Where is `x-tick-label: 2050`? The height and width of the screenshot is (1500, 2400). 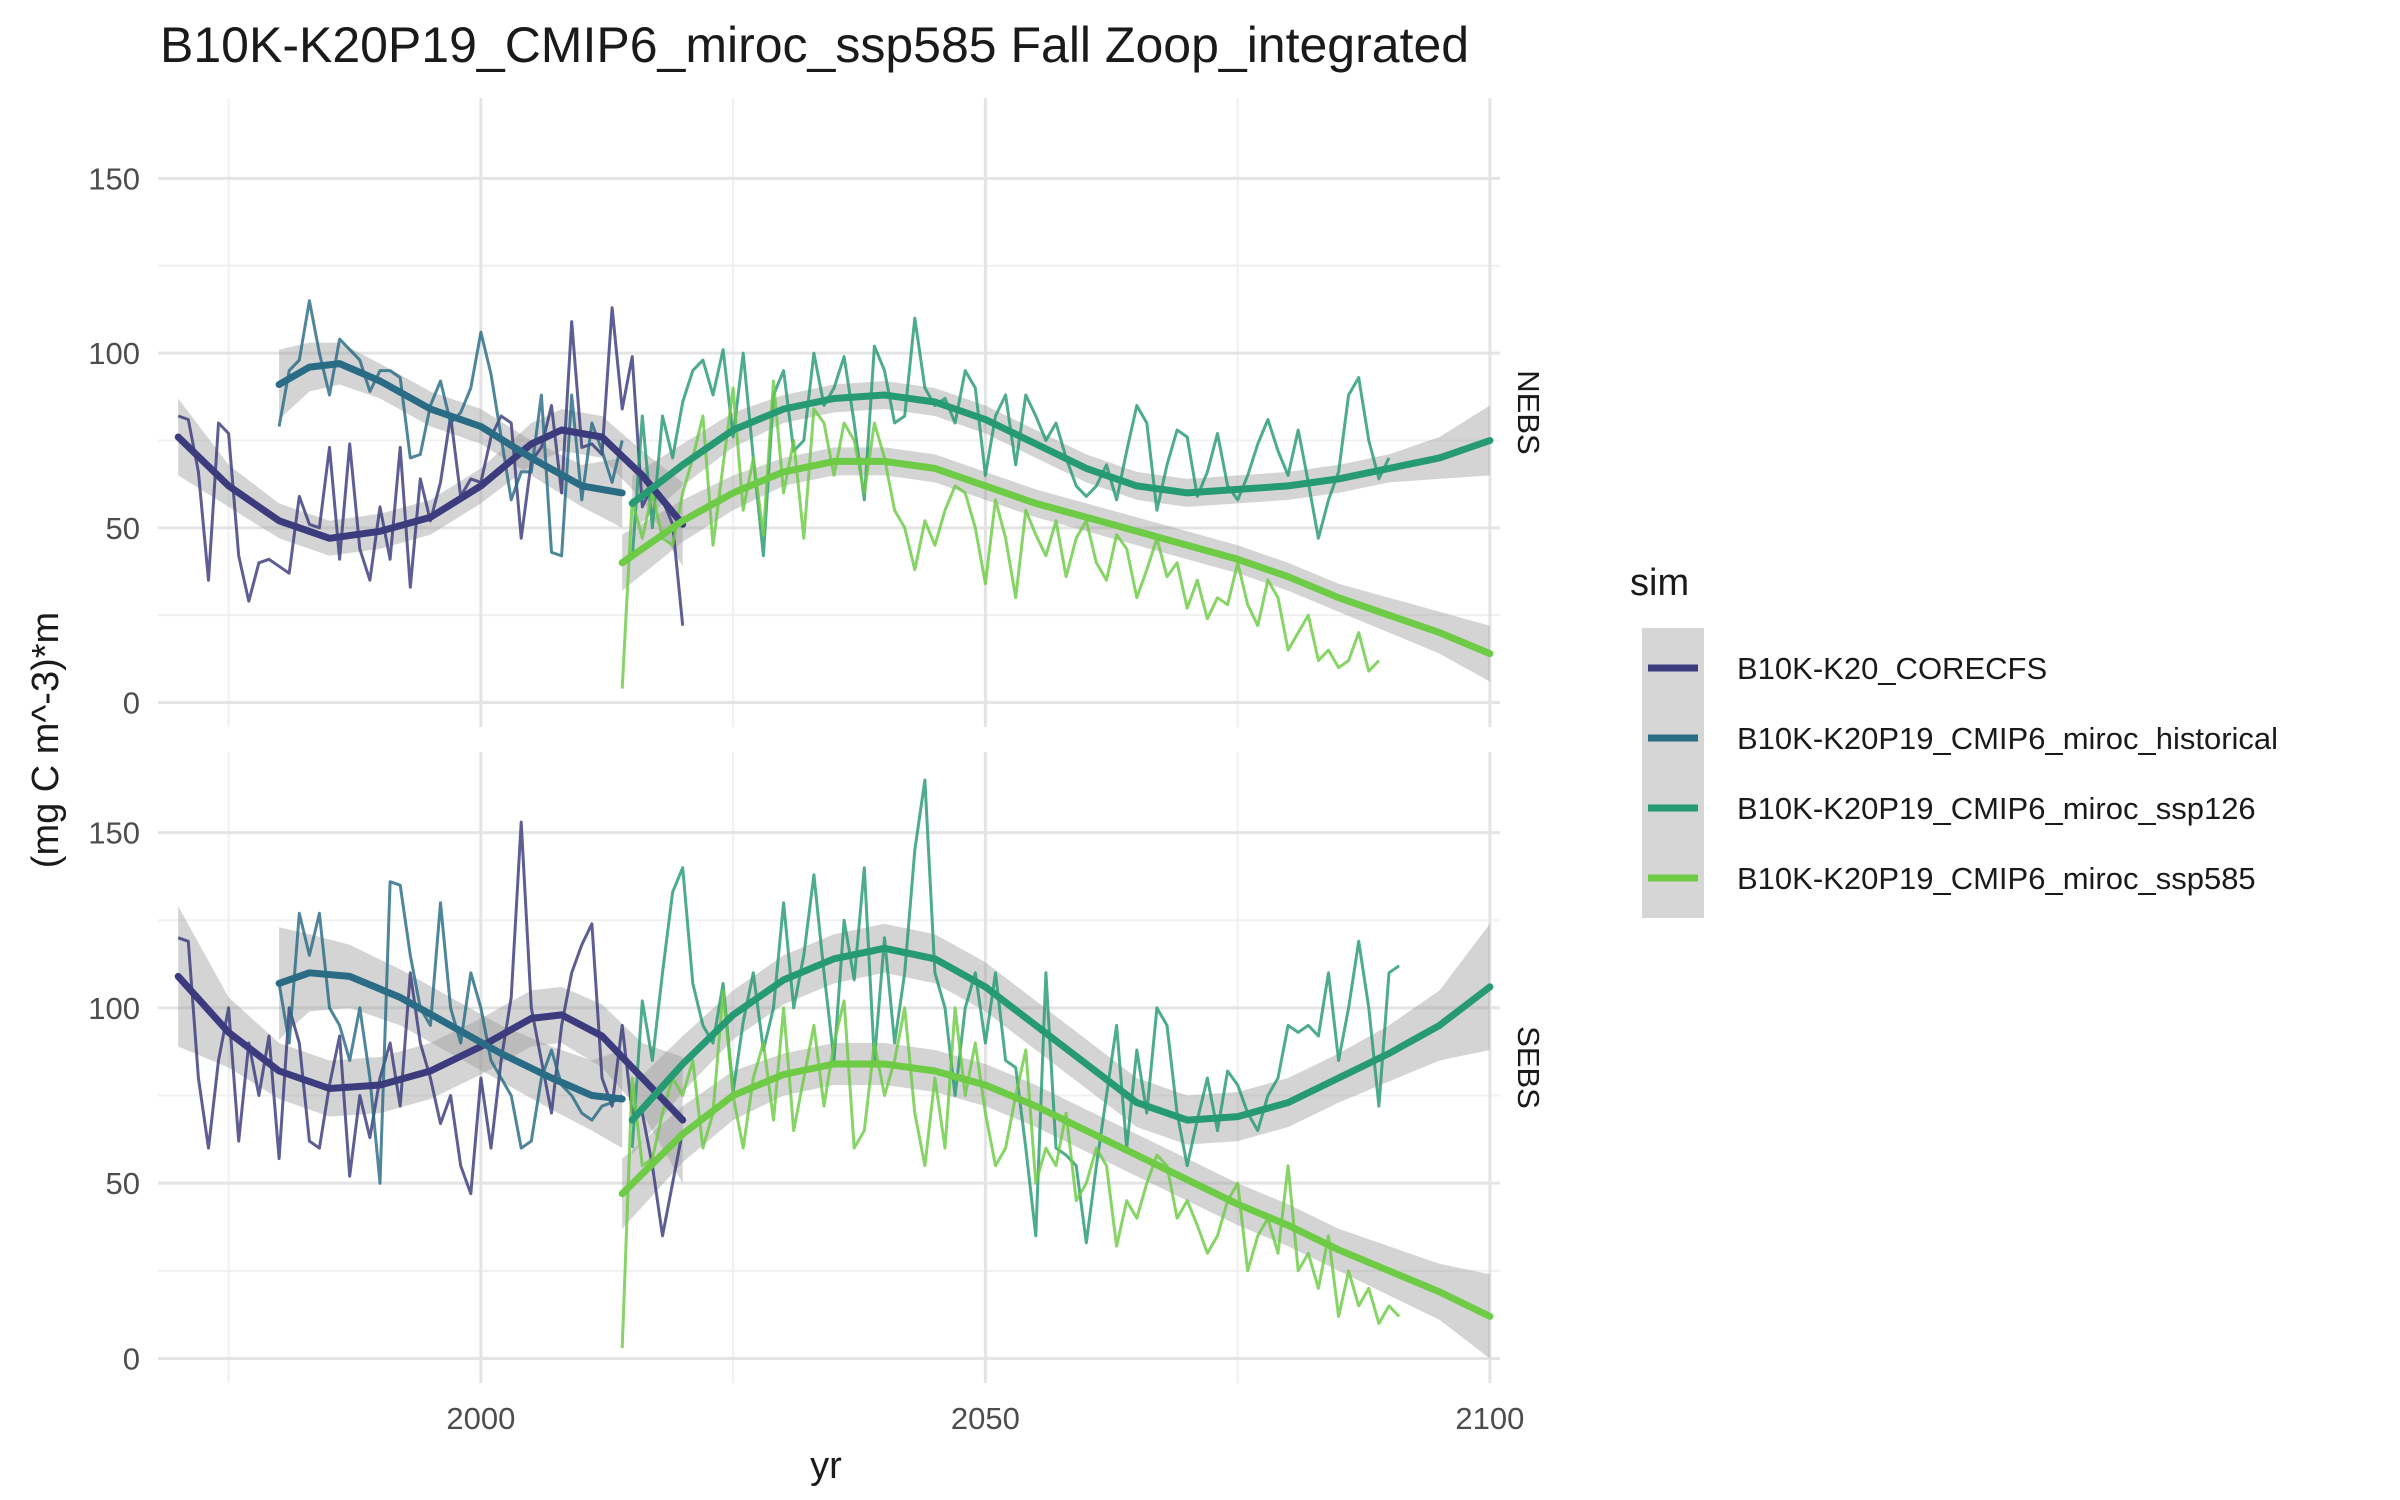
x-tick-label: 2050 is located at coordinates (985, 1418).